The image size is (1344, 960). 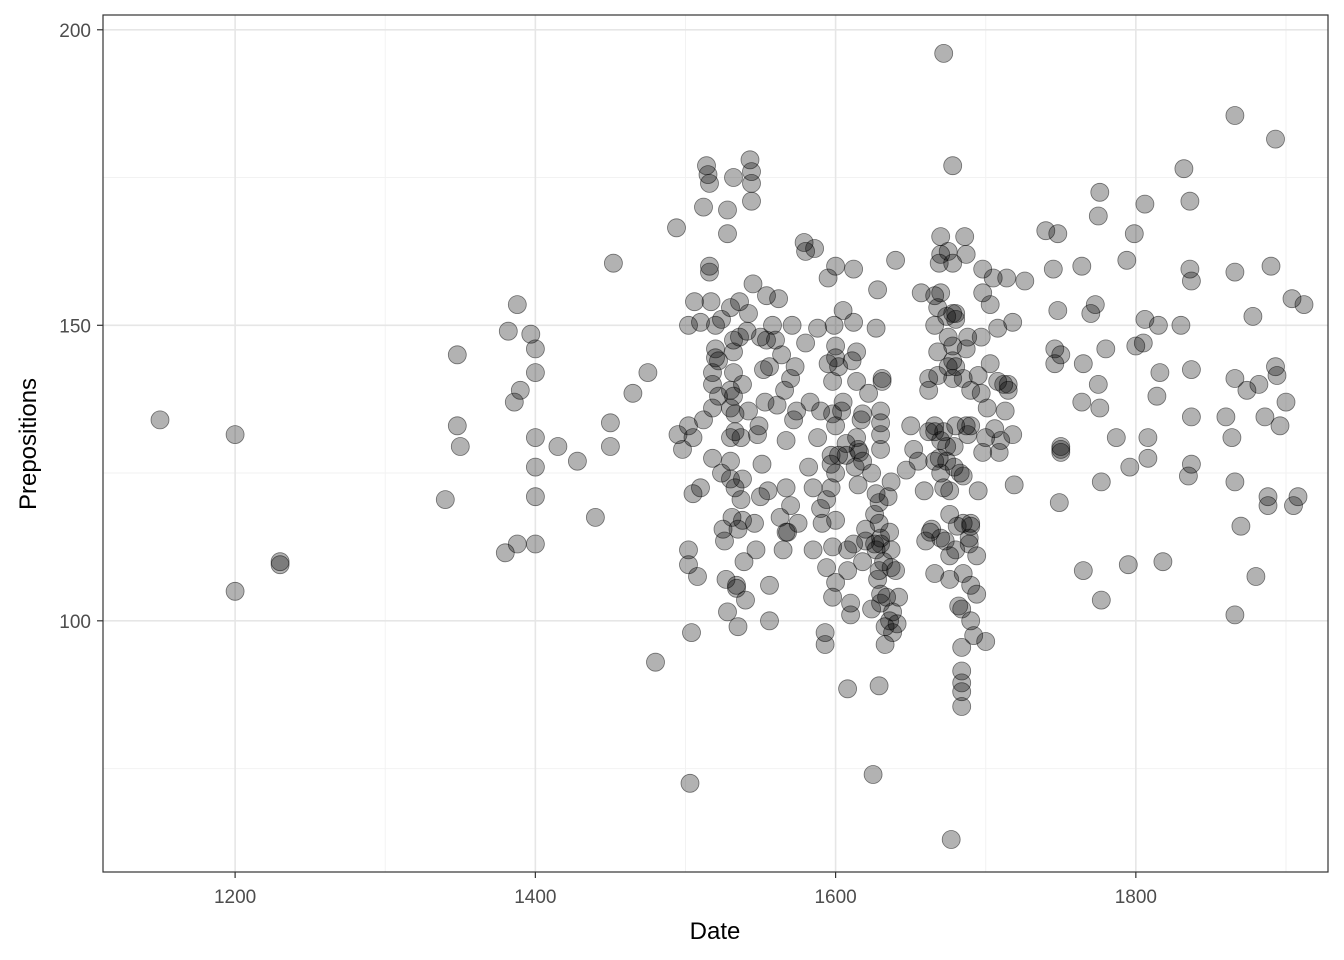 What do you see at coordinates (235, 897) in the screenshot?
I see `x-tick-label: 1200` at bounding box center [235, 897].